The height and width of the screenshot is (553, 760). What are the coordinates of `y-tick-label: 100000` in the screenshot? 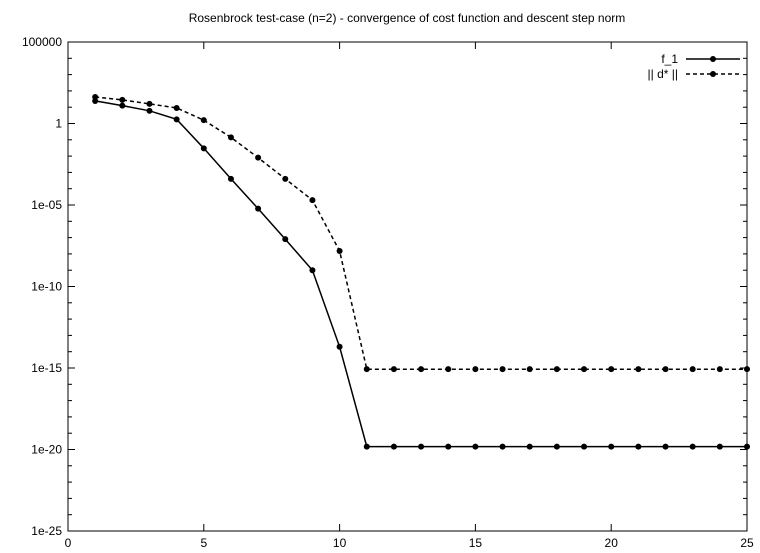 It's located at (42, 42).